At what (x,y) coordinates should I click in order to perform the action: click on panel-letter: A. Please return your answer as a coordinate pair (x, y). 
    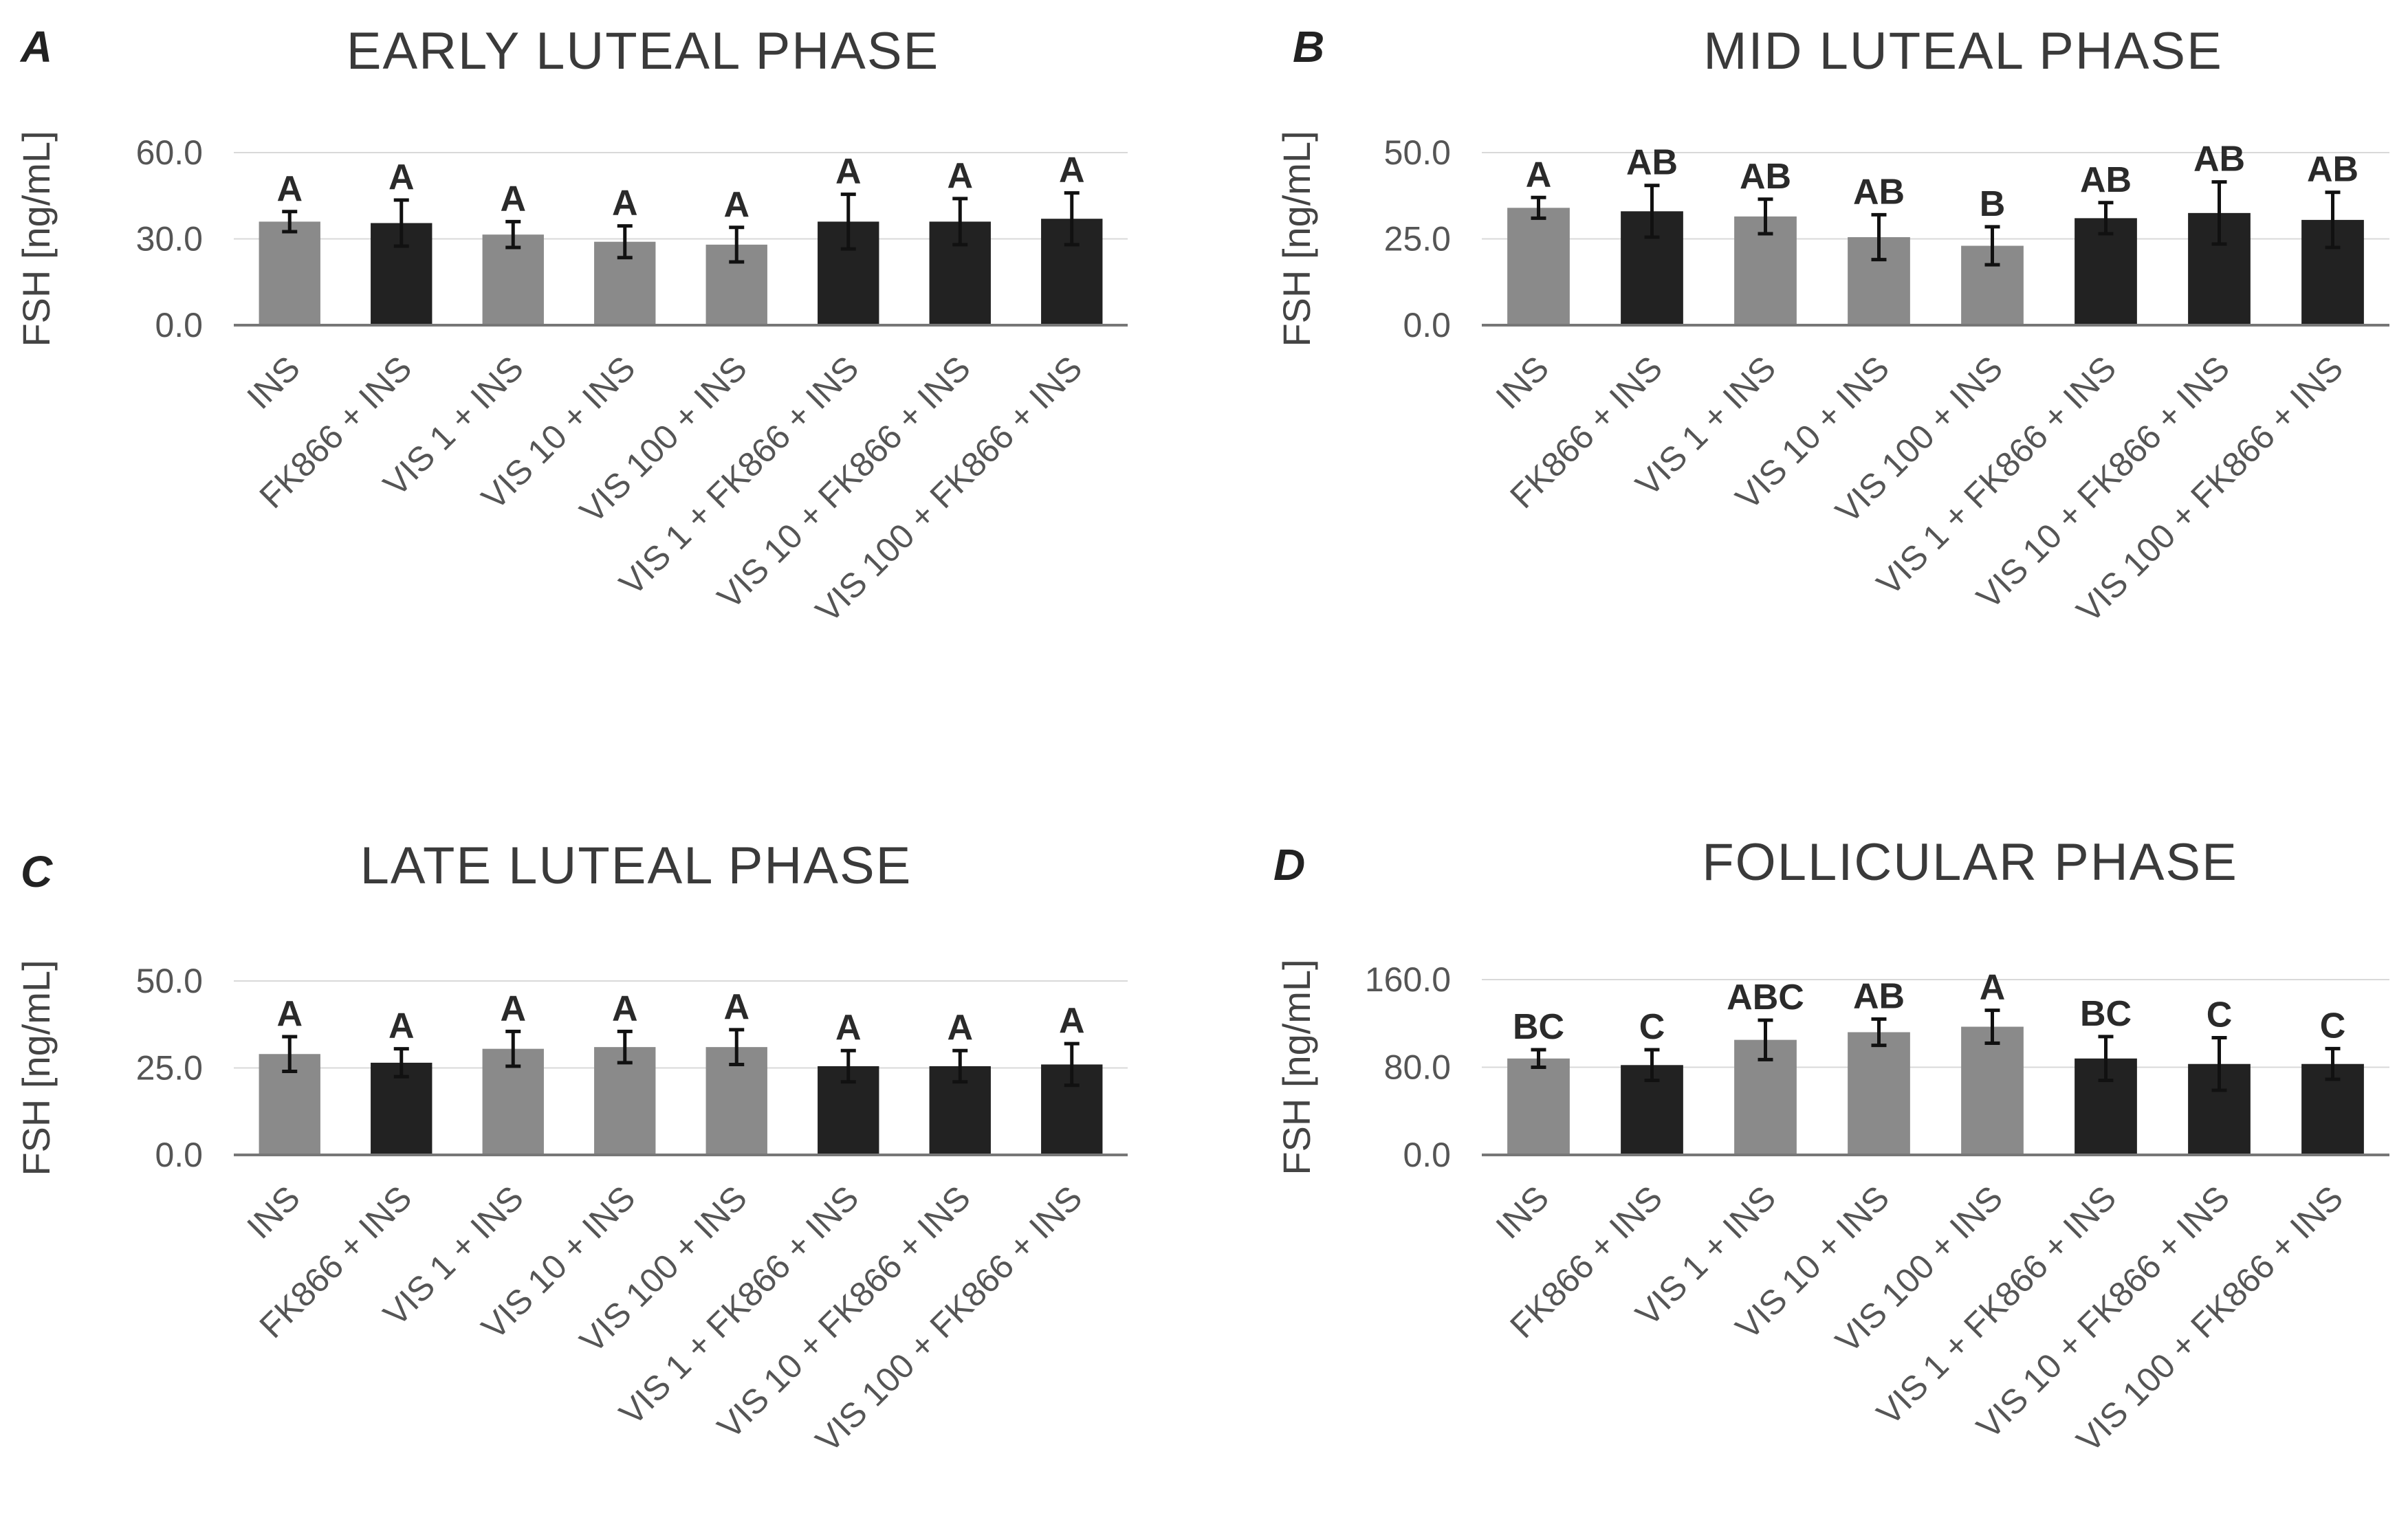
    Looking at the image, I should click on (35, 46).